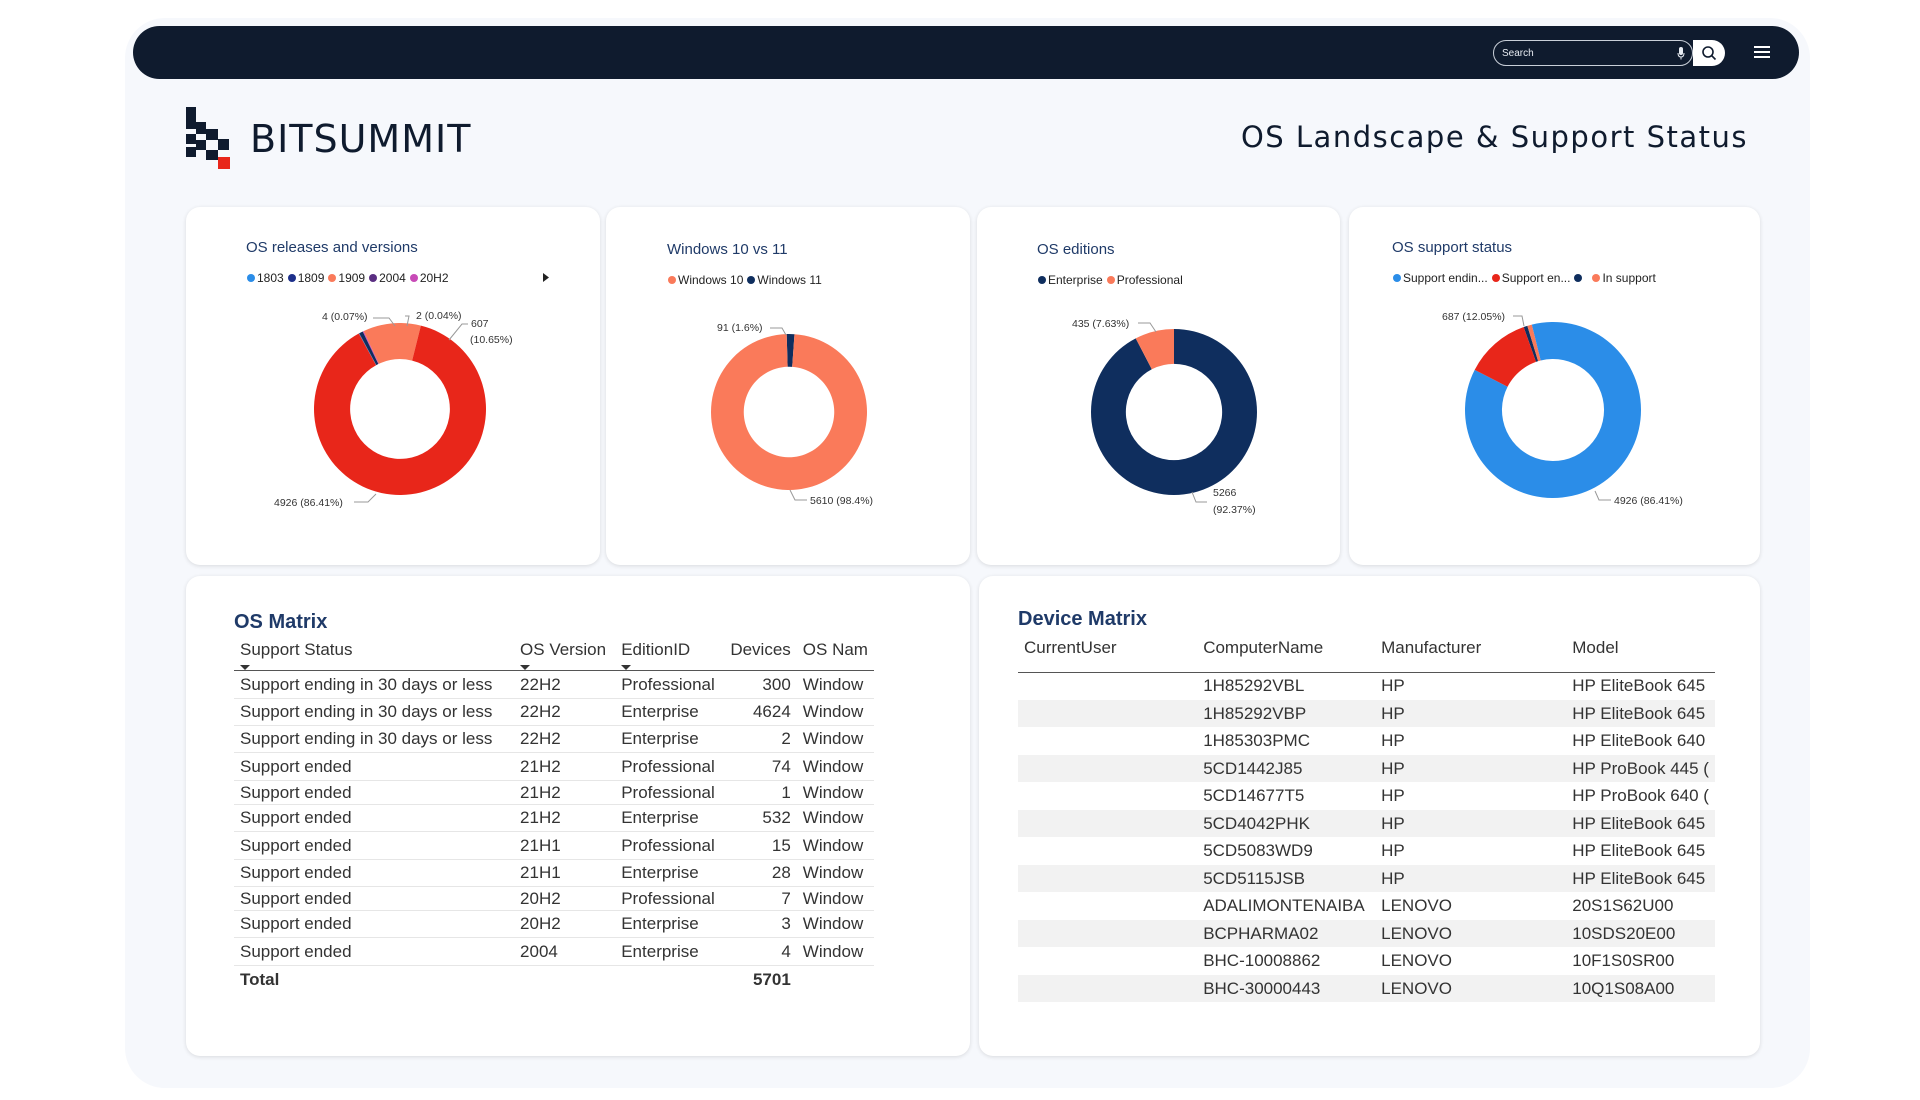 This screenshot has width=1920, height=1100. What do you see at coordinates (669, 655) in the screenshot?
I see `col-header-edition-id: EditionID` at bounding box center [669, 655].